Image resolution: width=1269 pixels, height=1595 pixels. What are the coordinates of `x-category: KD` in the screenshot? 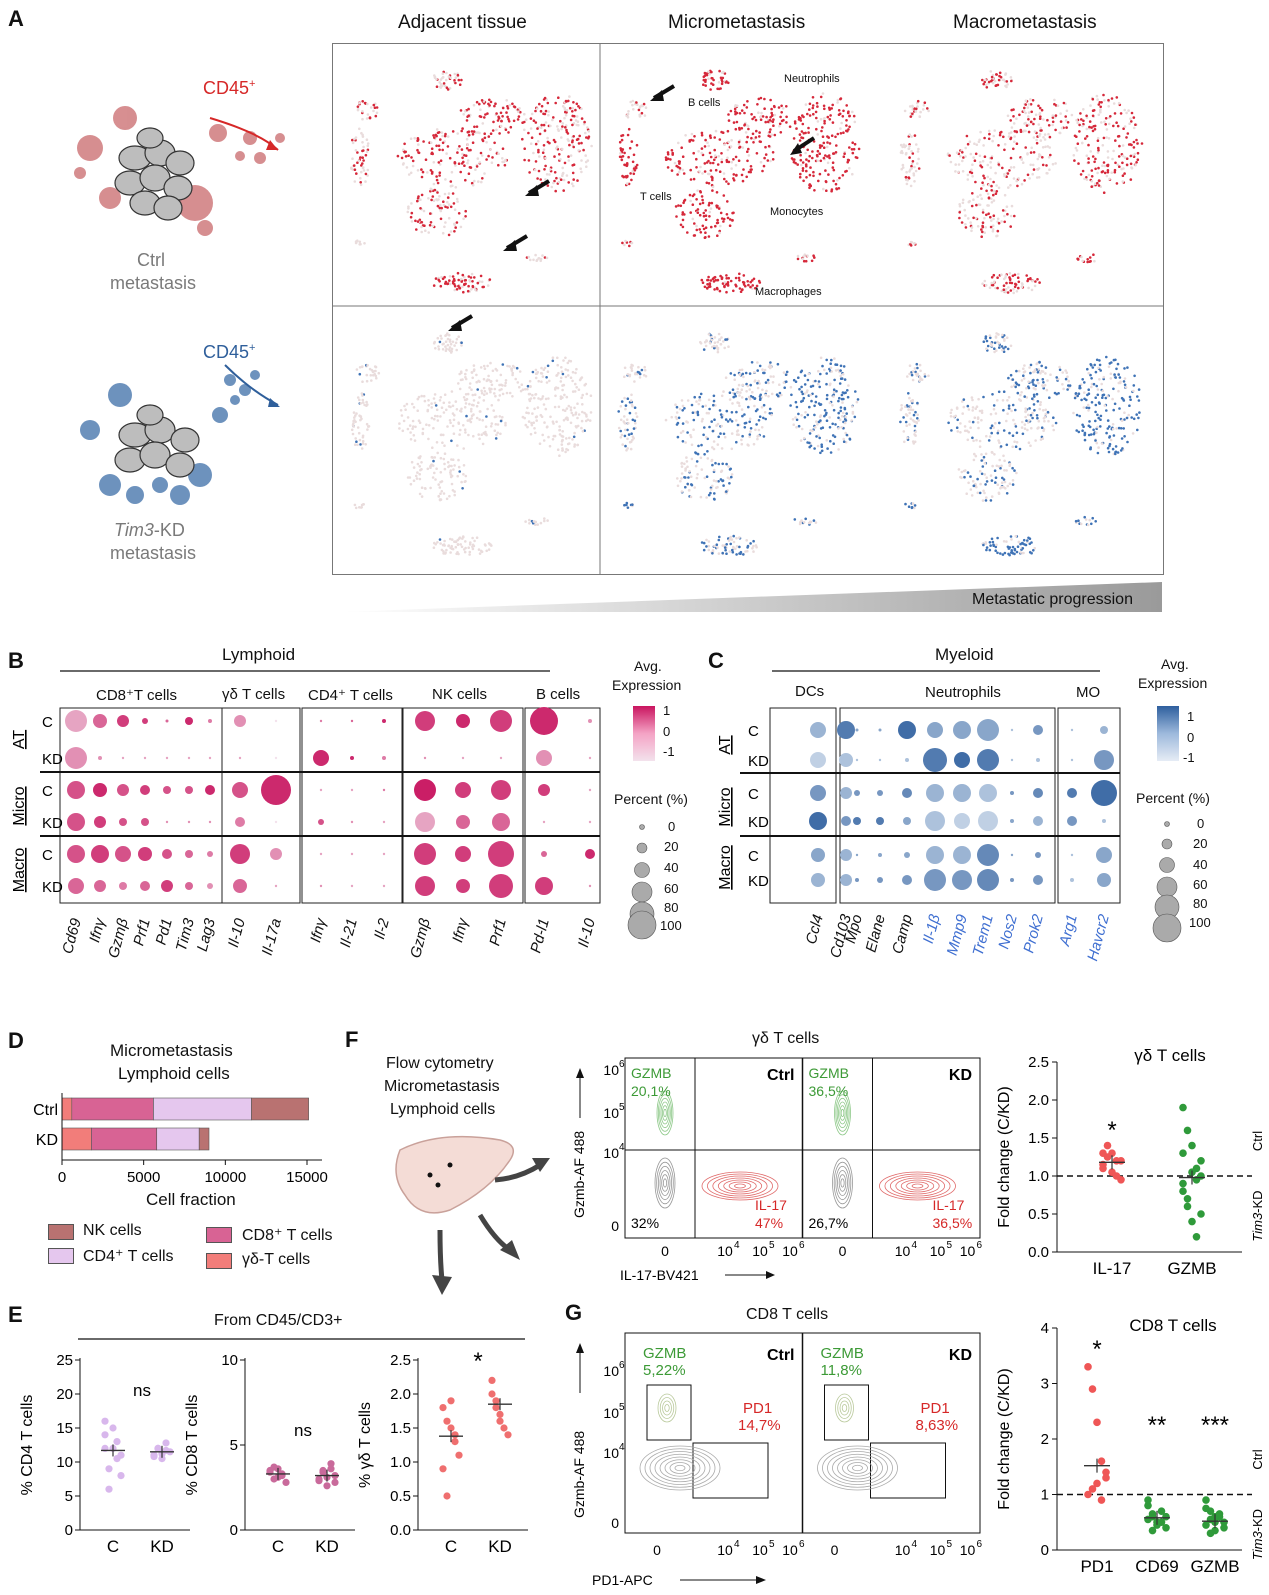 It's located at (327, 1546).